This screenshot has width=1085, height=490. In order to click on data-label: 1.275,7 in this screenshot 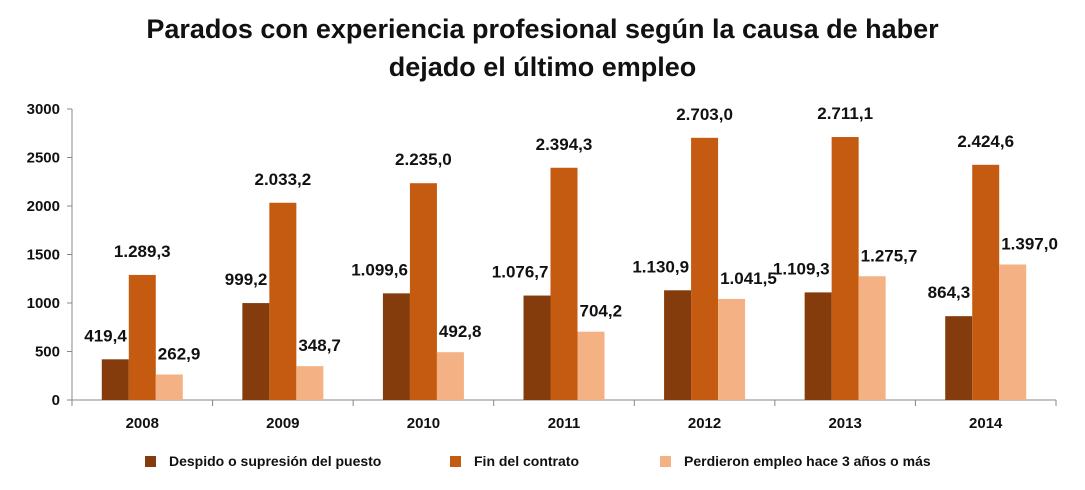, I will do `click(889, 255)`.